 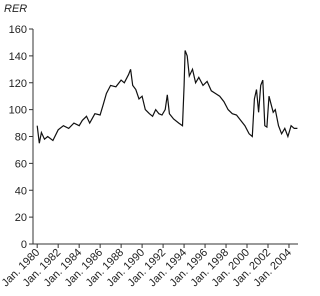 What do you see at coordinates (15, 9) in the screenshot?
I see `y-axis-label: RER` at bounding box center [15, 9].